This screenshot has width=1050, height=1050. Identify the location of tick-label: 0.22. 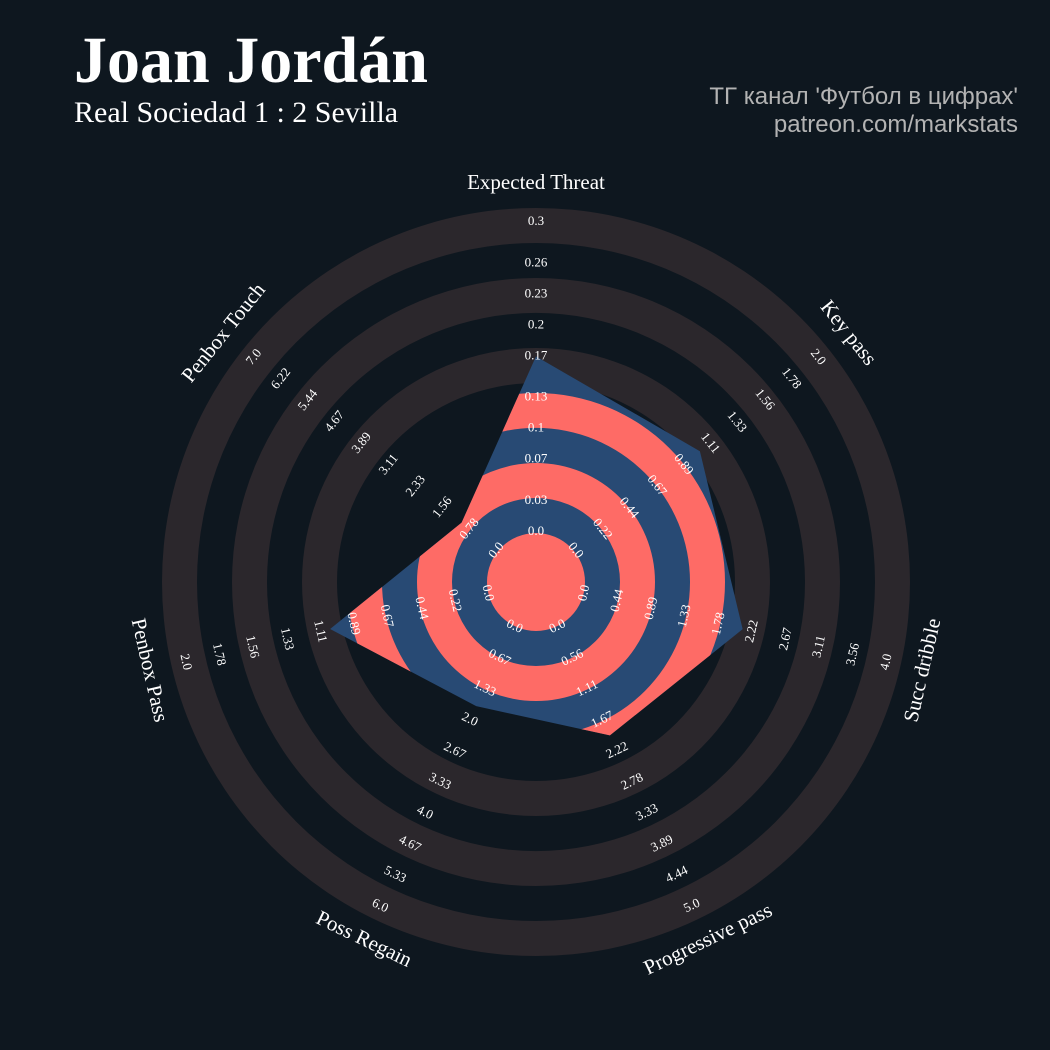
(456, 601).